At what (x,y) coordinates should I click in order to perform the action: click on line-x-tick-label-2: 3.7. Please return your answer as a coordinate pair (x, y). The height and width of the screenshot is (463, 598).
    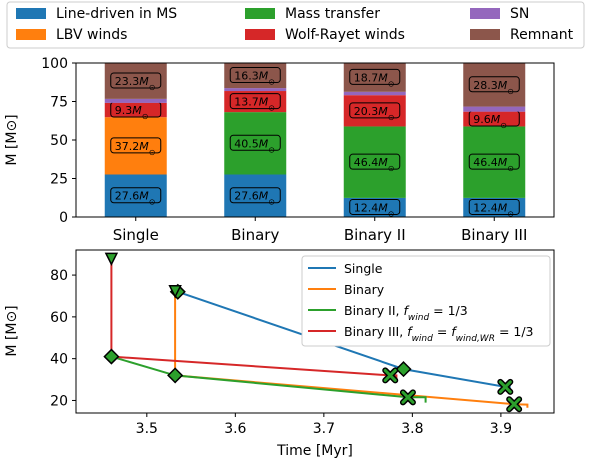
    Looking at the image, I should click on (324, 429).